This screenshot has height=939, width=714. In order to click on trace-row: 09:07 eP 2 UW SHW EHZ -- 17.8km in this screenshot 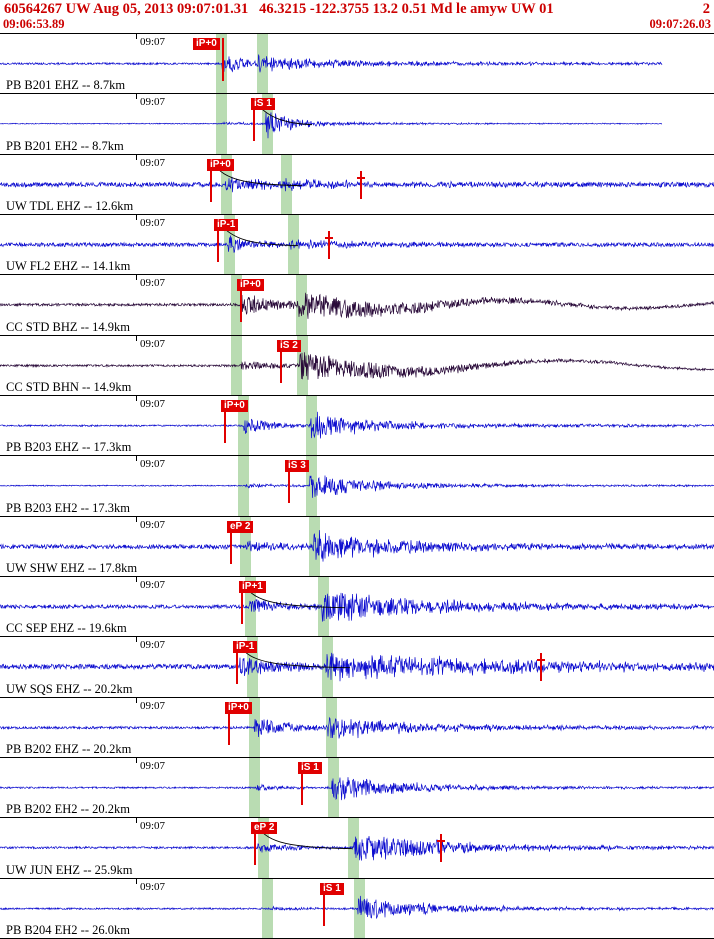, I will do `click(357, 546)`.